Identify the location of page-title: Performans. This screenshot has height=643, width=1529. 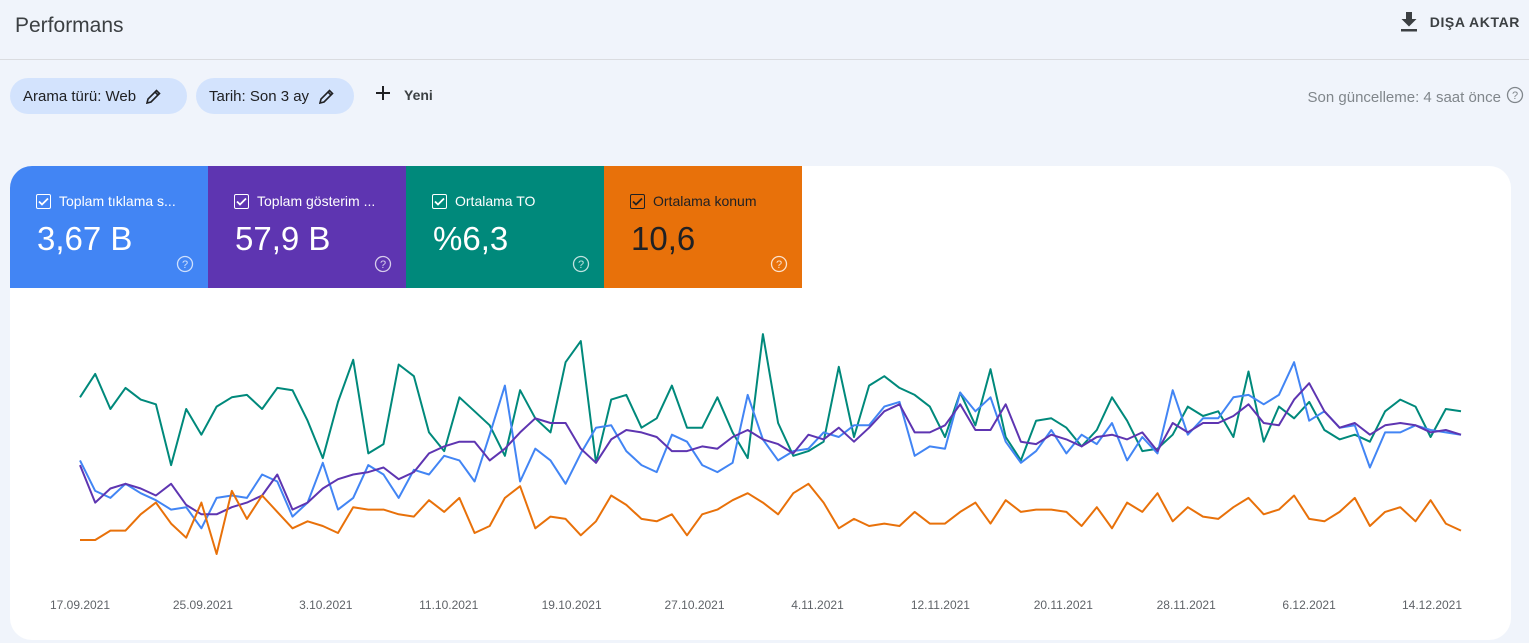
(69, 25).